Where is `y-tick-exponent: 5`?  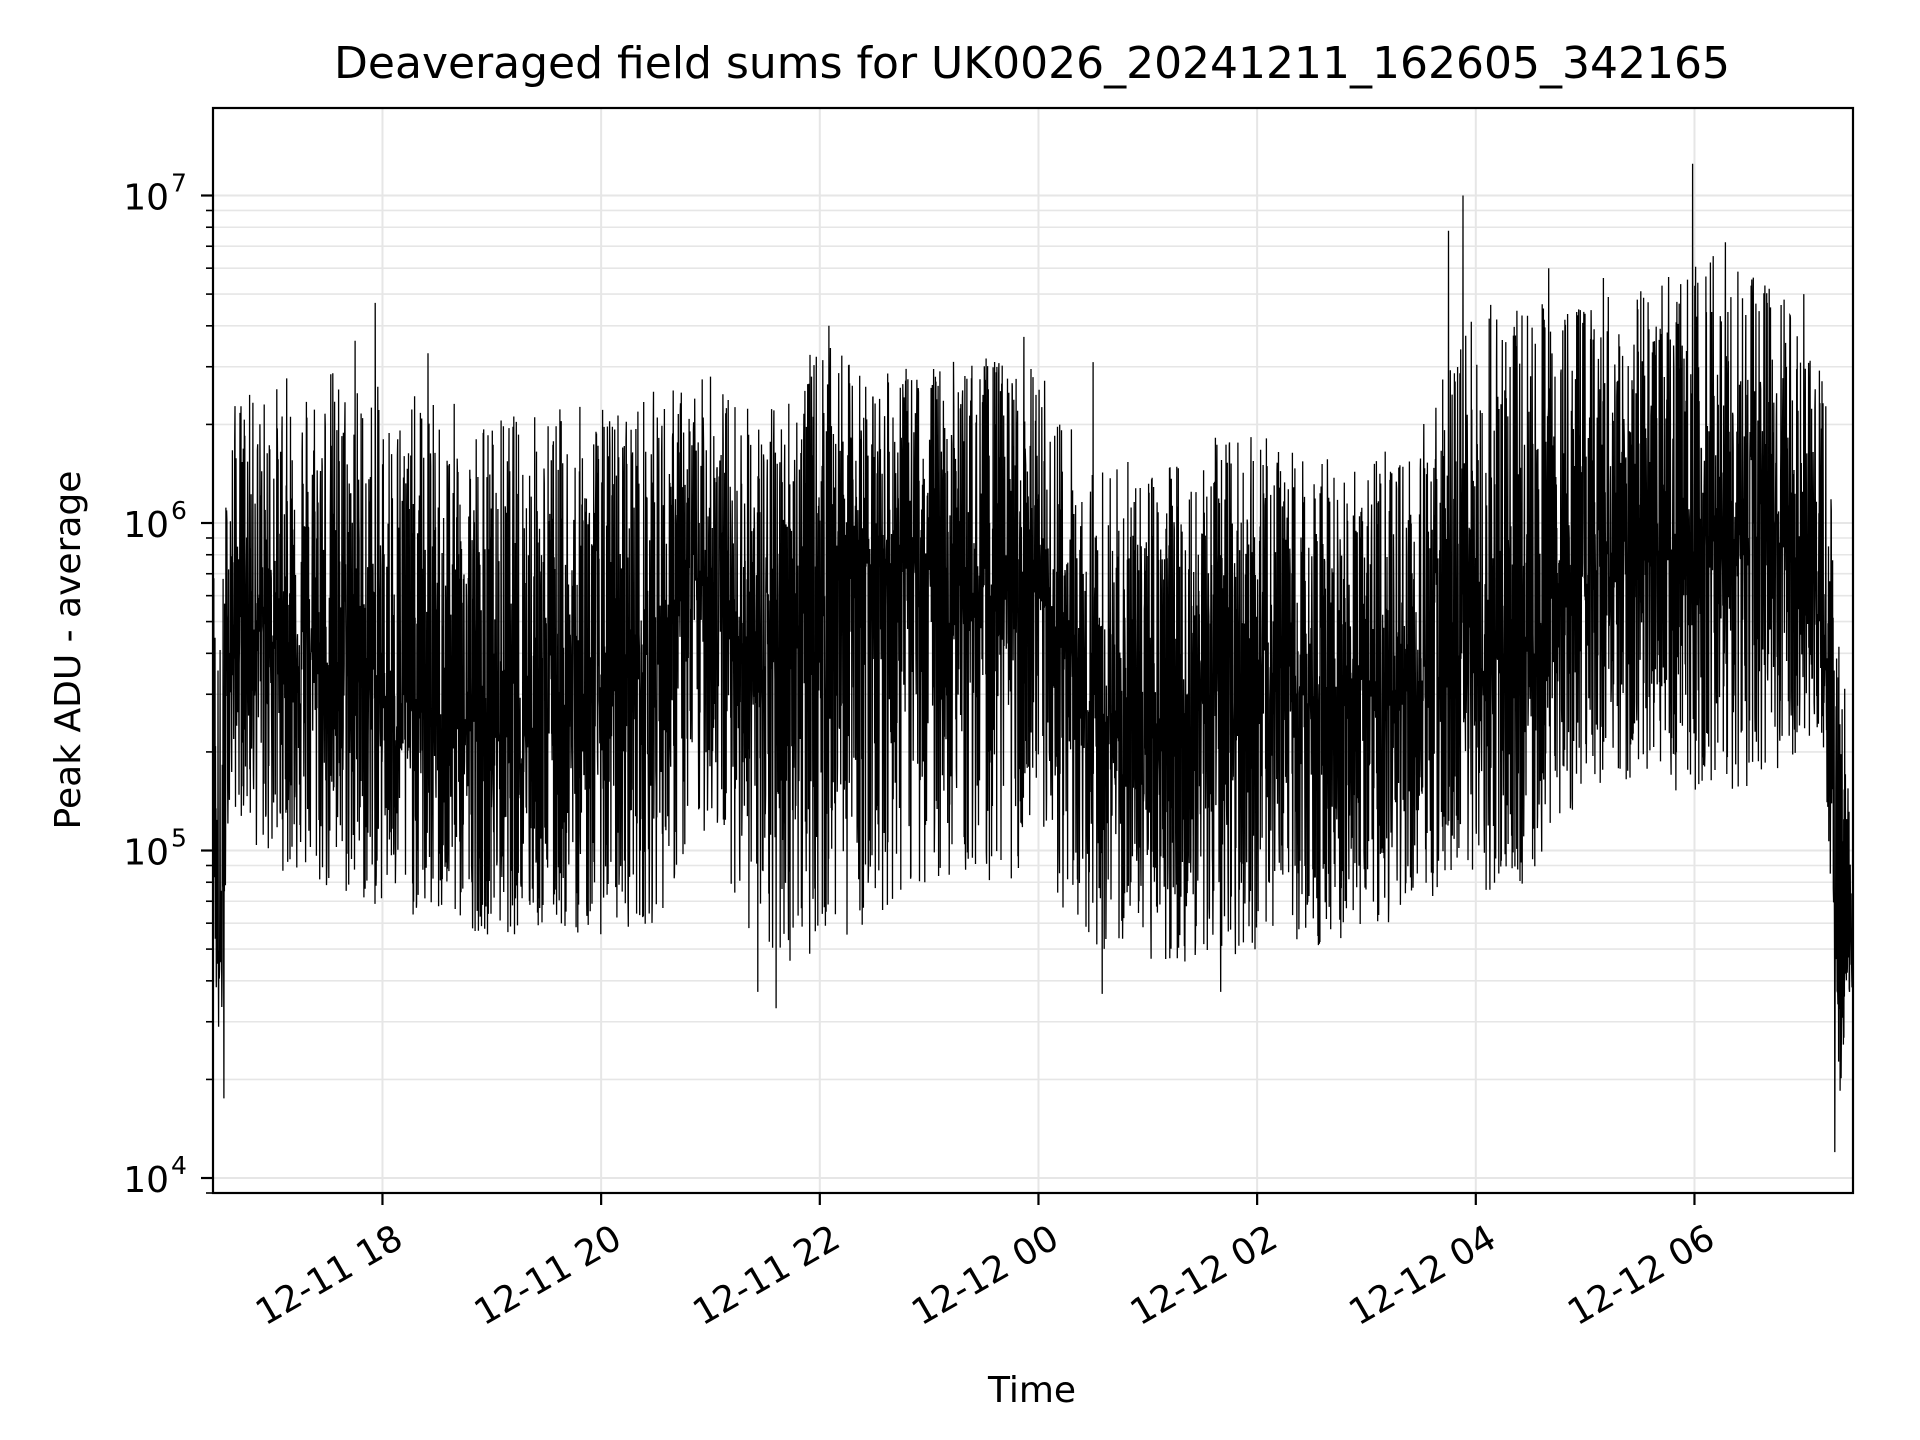 y-tick-exponent: 5 is located at coordinates (179, 838).